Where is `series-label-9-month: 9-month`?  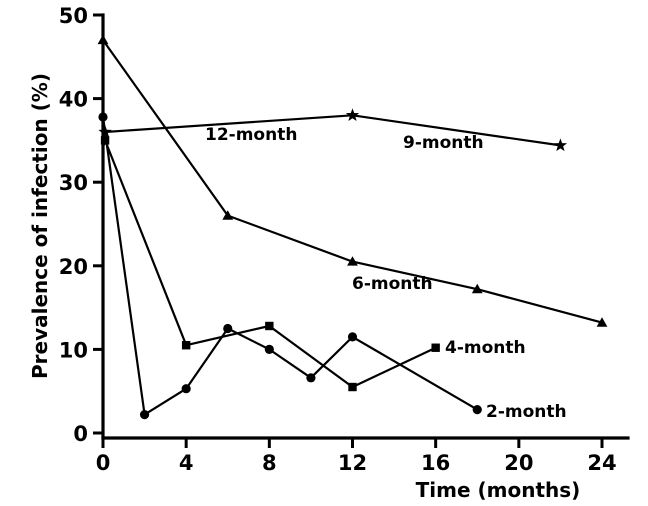
series-label-9-month: 9-month is located at coordinates (443, 143).